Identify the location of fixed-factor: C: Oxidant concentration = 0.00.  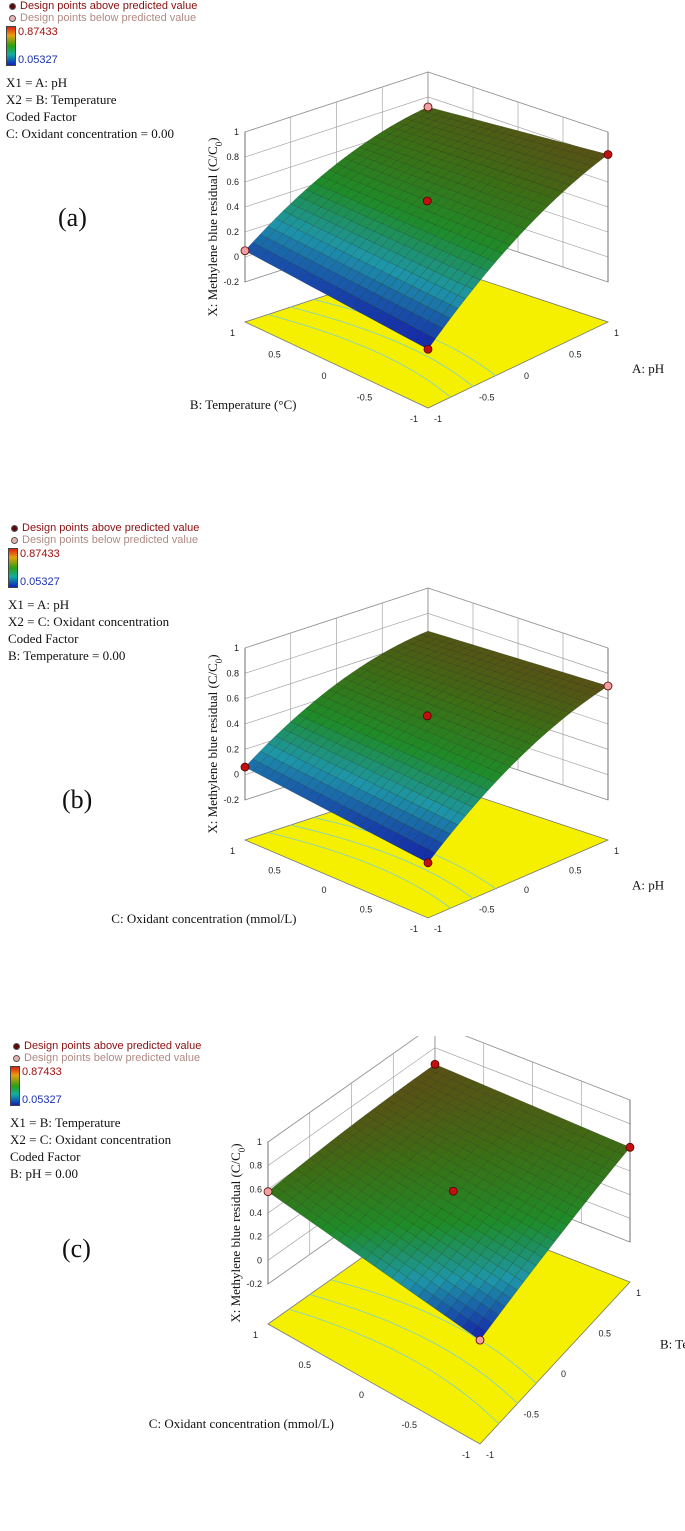
(90, 133).